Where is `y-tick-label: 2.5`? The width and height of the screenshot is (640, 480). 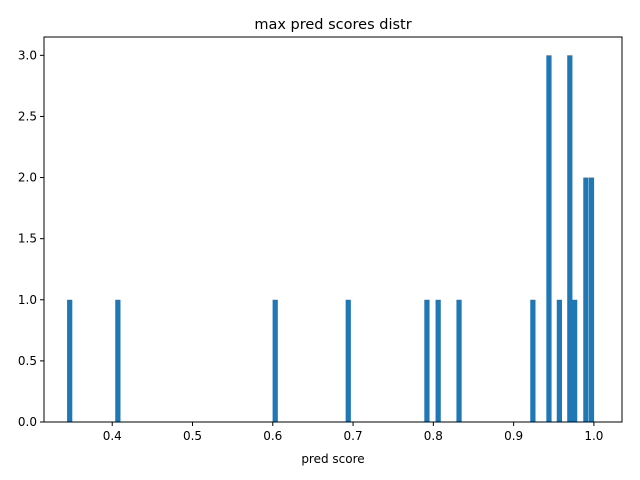
y-tick-label: 2.5 is located at coordinates (27, 116).